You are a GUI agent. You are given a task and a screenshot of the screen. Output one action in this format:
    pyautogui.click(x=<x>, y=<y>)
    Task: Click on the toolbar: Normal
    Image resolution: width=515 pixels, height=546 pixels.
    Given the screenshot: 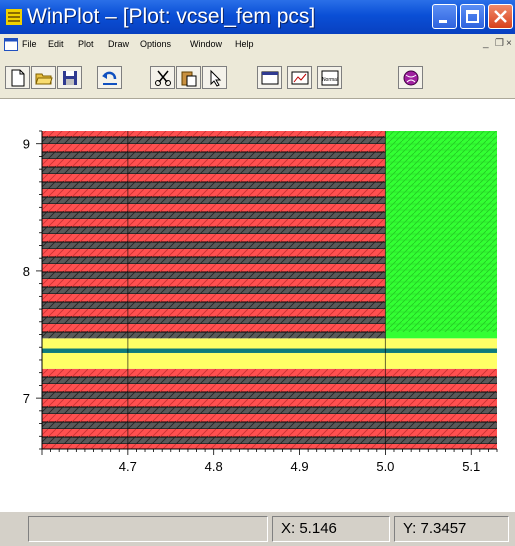 What is the action you would take?
    pyautogui.click(x=257, y=77)
    